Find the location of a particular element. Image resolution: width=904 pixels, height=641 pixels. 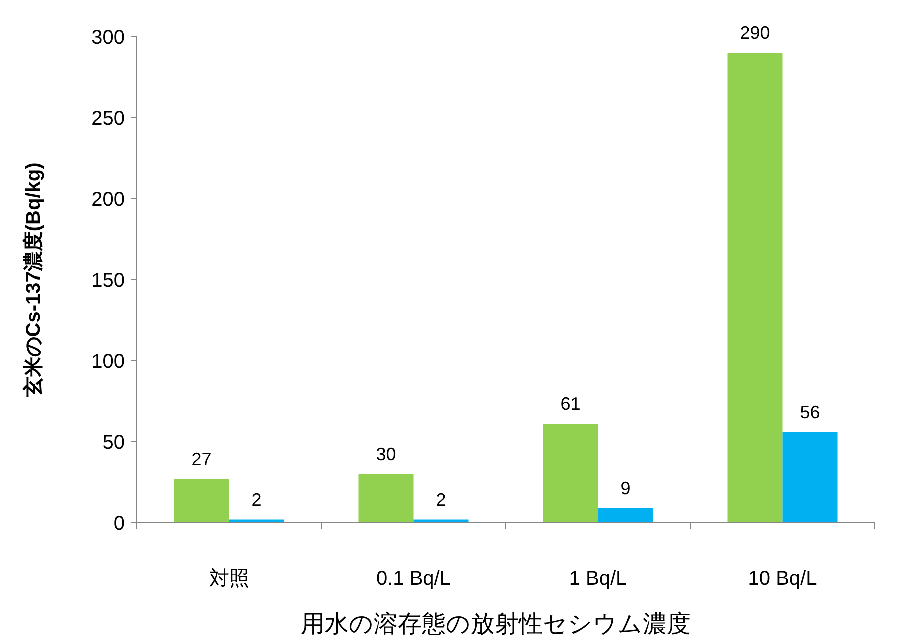

x-tick-label: 対照 is located at coordinates (229, 579).